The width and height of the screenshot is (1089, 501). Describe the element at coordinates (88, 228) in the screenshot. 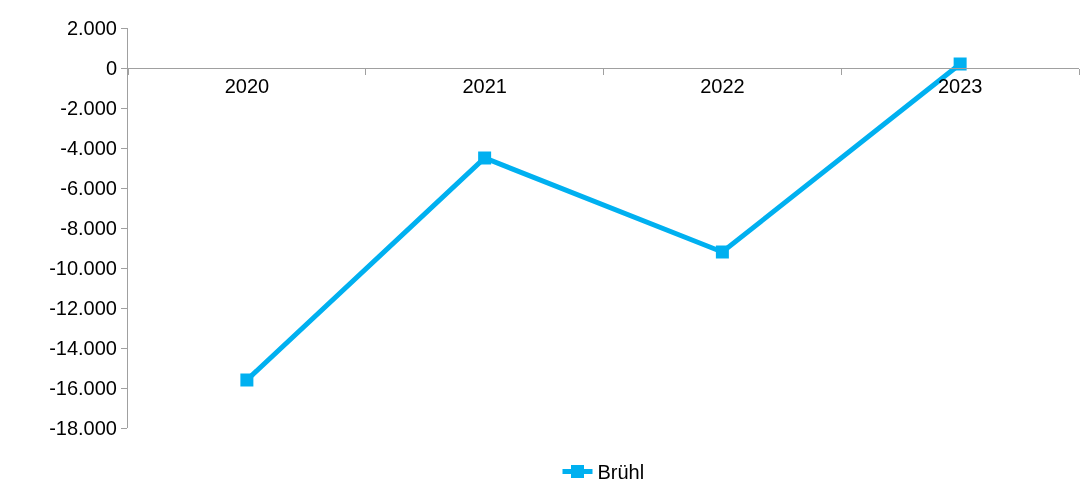

I see `y-tick-label: -8.000` at that location.